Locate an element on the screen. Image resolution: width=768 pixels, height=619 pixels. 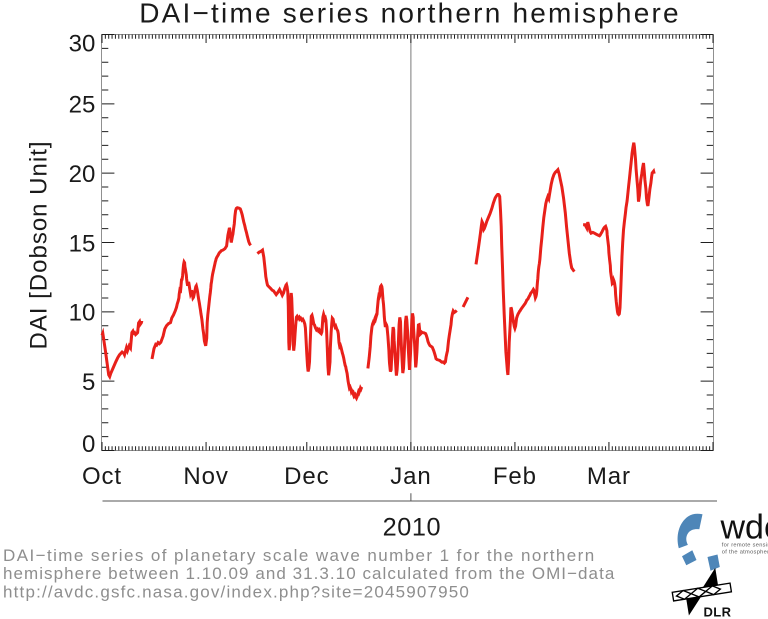
svg-text: for remote sensing is located at coordinates (745, 545).